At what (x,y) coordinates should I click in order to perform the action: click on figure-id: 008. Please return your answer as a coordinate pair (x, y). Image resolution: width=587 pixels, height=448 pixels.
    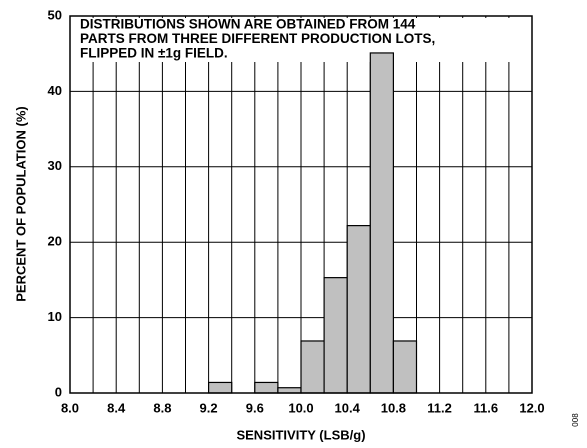
    Looking at the image, I should click on (575, 420).